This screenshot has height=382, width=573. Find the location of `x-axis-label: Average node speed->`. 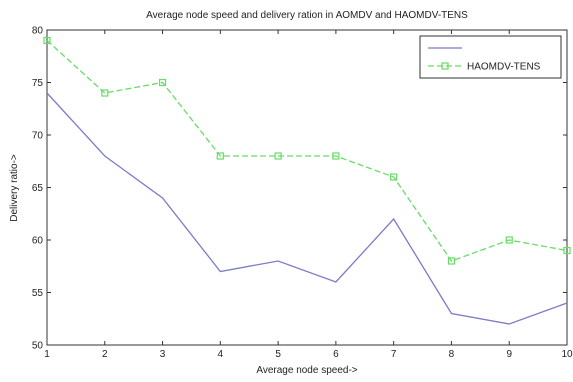

x-axis-label: Average node speed-> is located at coordinates (306, 370).